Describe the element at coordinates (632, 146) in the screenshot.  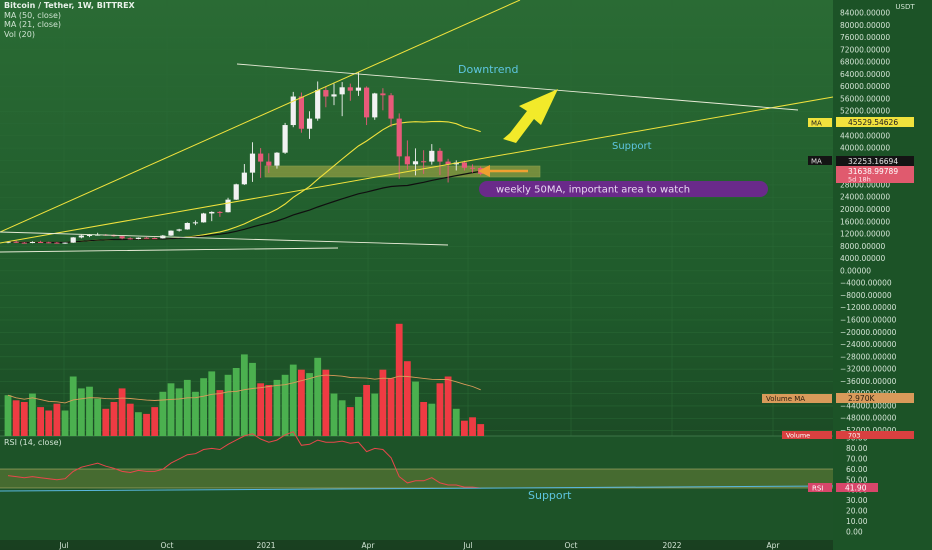
I see `support-label: Support` at that location.